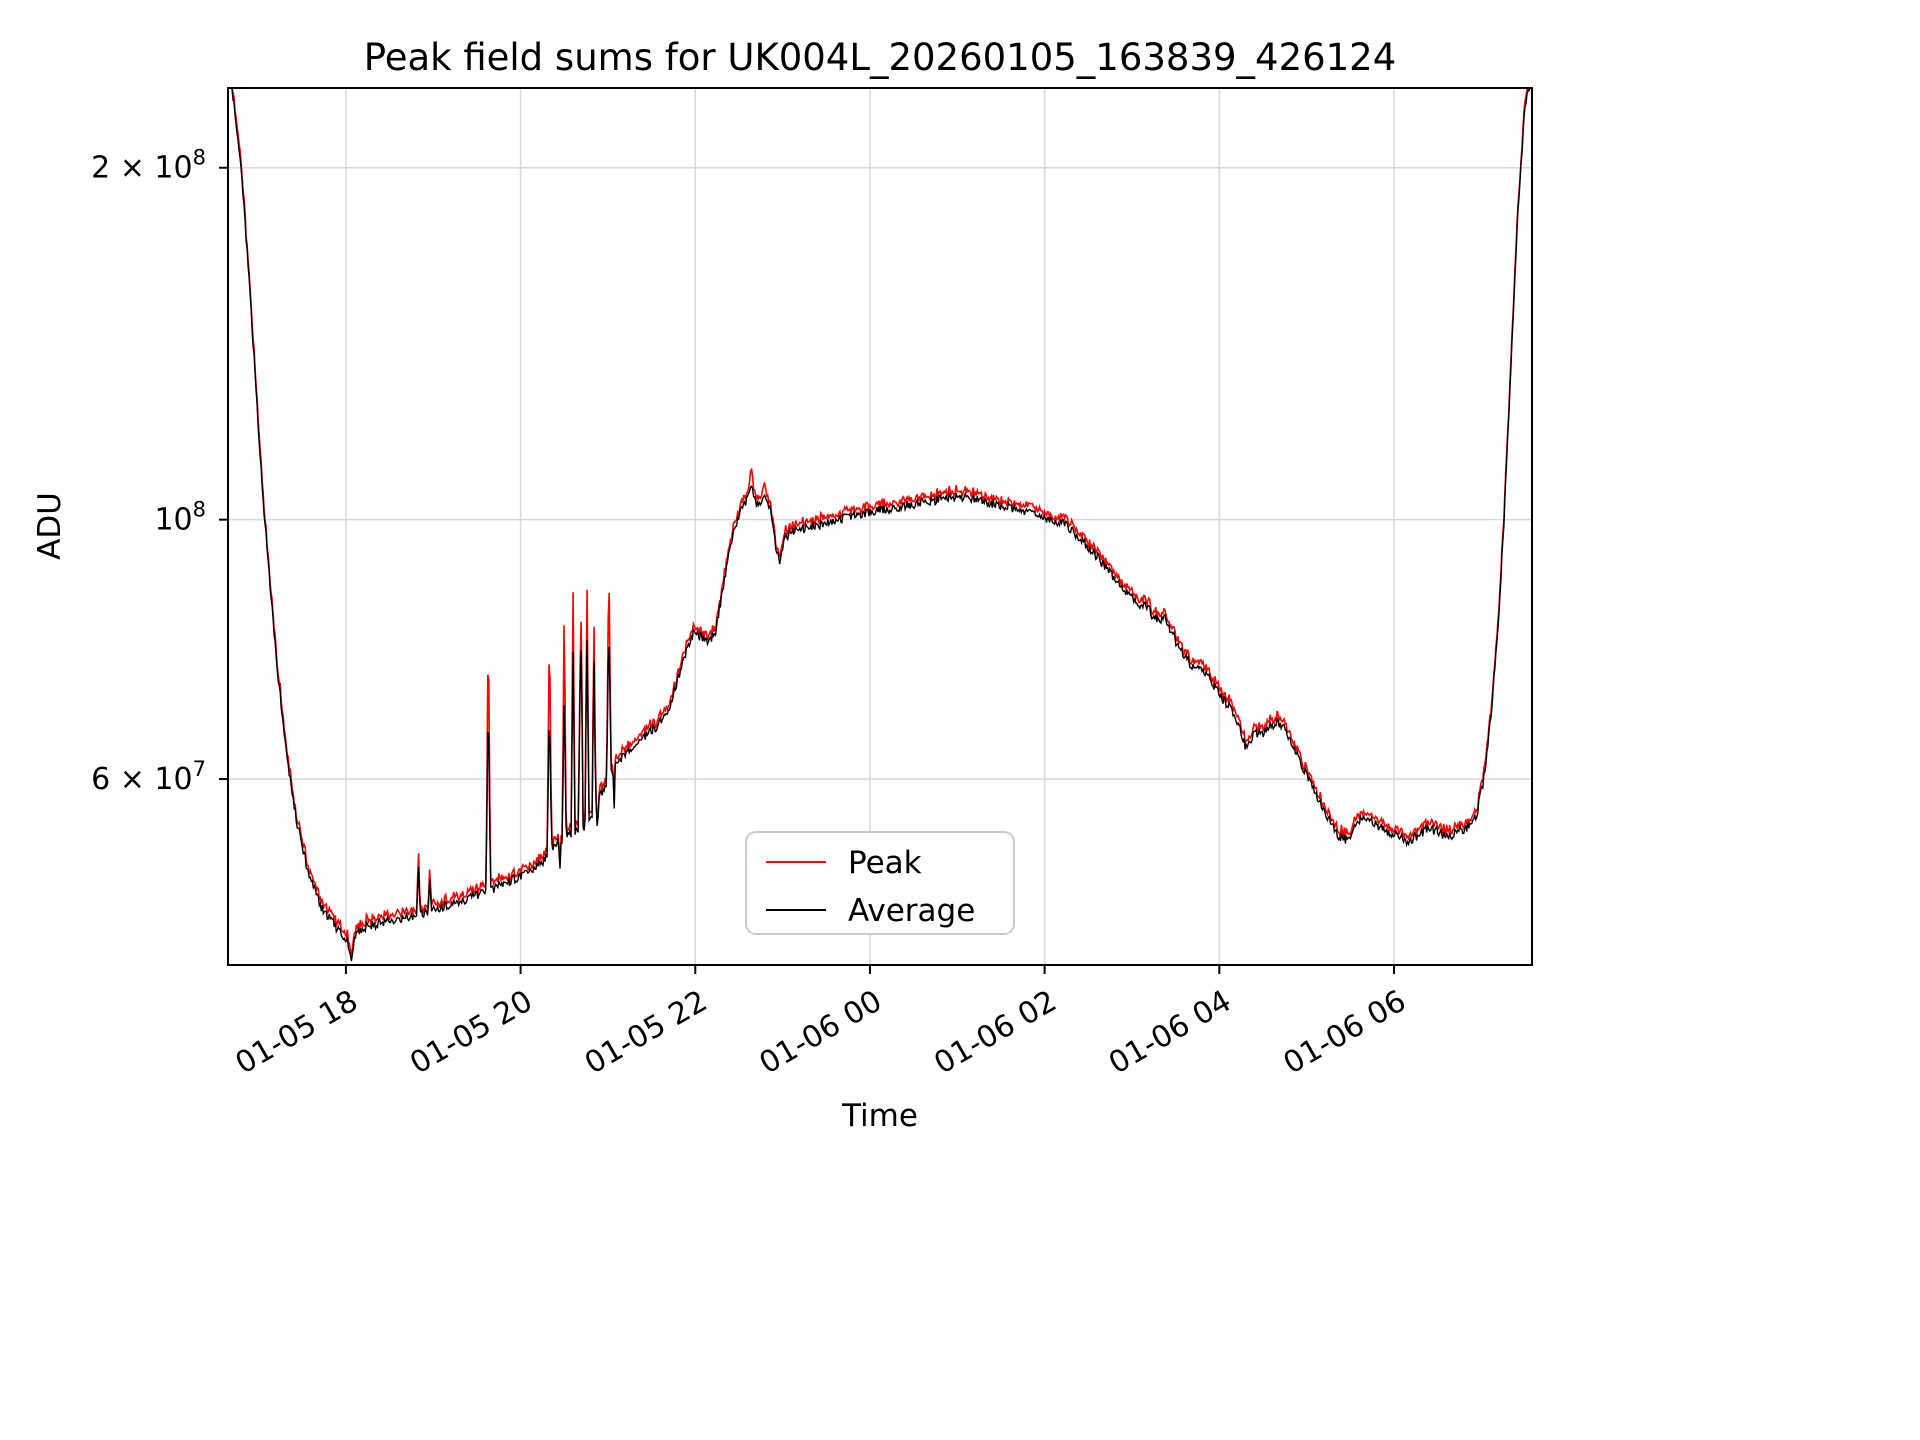 The height and width of the screenshot is (1440, 1920). What do you see at coordinates (148, 166) in the screenshot?
I see `y-tick-label-0: 2 × 108` at bounding box center [148, 166].